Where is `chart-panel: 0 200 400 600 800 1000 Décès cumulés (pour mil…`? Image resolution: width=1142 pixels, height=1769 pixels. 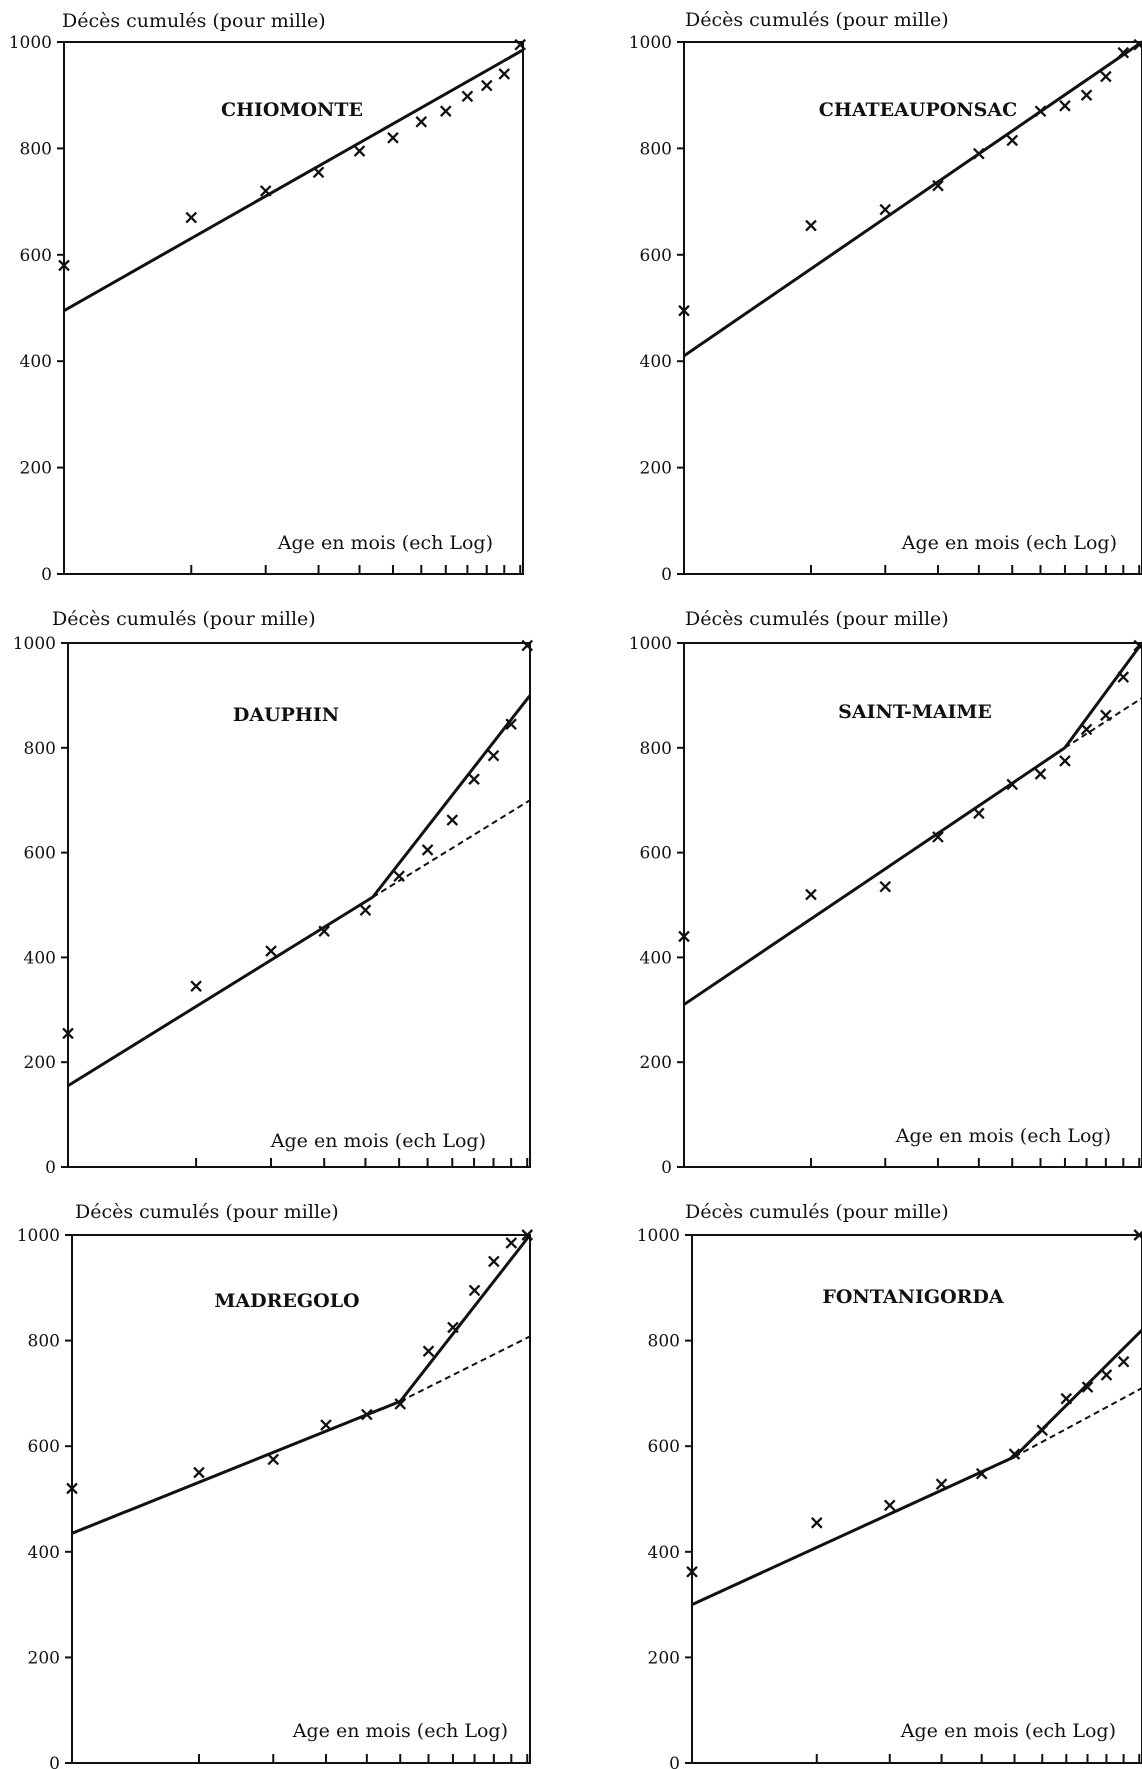 chart-panel: 0 200 400 600 800 1000 Décès cumulés (pour mil… is located at coordinates (268, 297).